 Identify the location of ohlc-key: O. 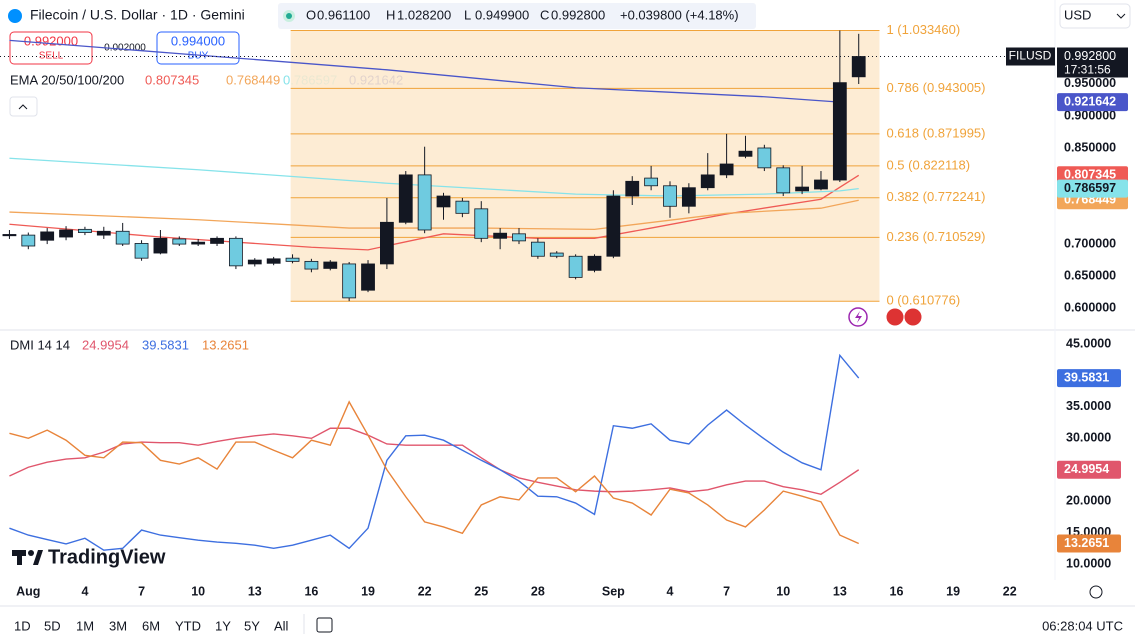
(311, 14).